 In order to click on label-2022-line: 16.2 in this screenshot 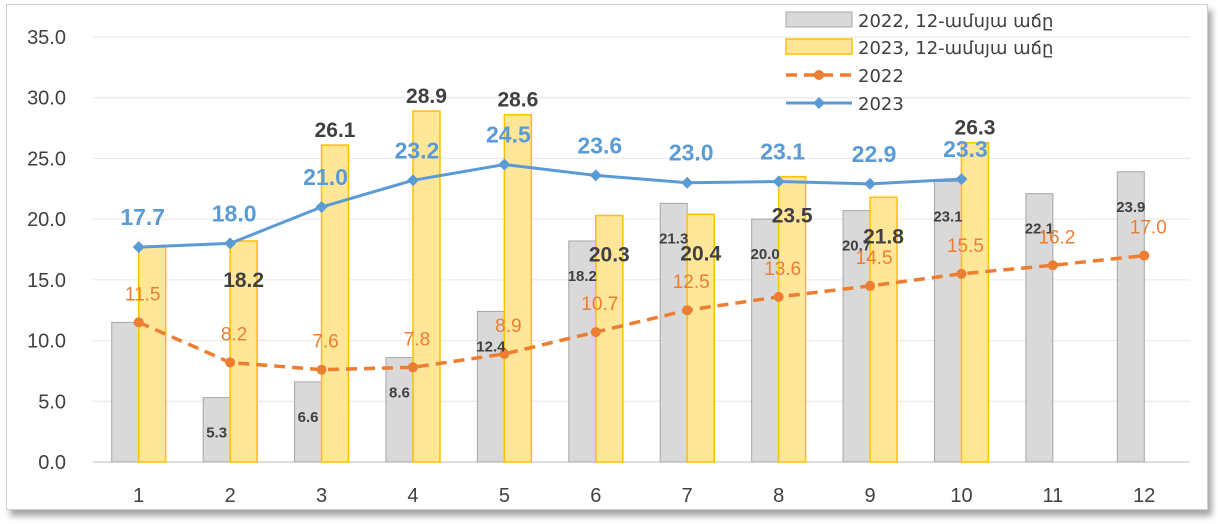, I will do `click(1056, 237)`.